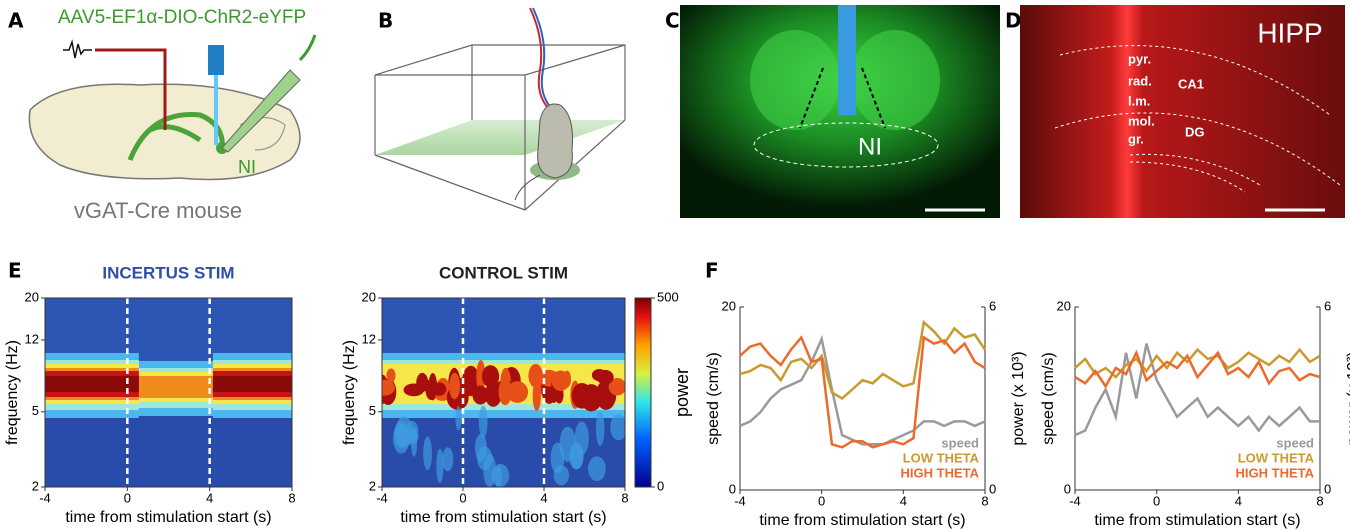 This screenshot has width=1350, height=530. What do you see at coordinates (261, 111) in the screenshot?
I see `pipette` at bounding box center [261, 111].